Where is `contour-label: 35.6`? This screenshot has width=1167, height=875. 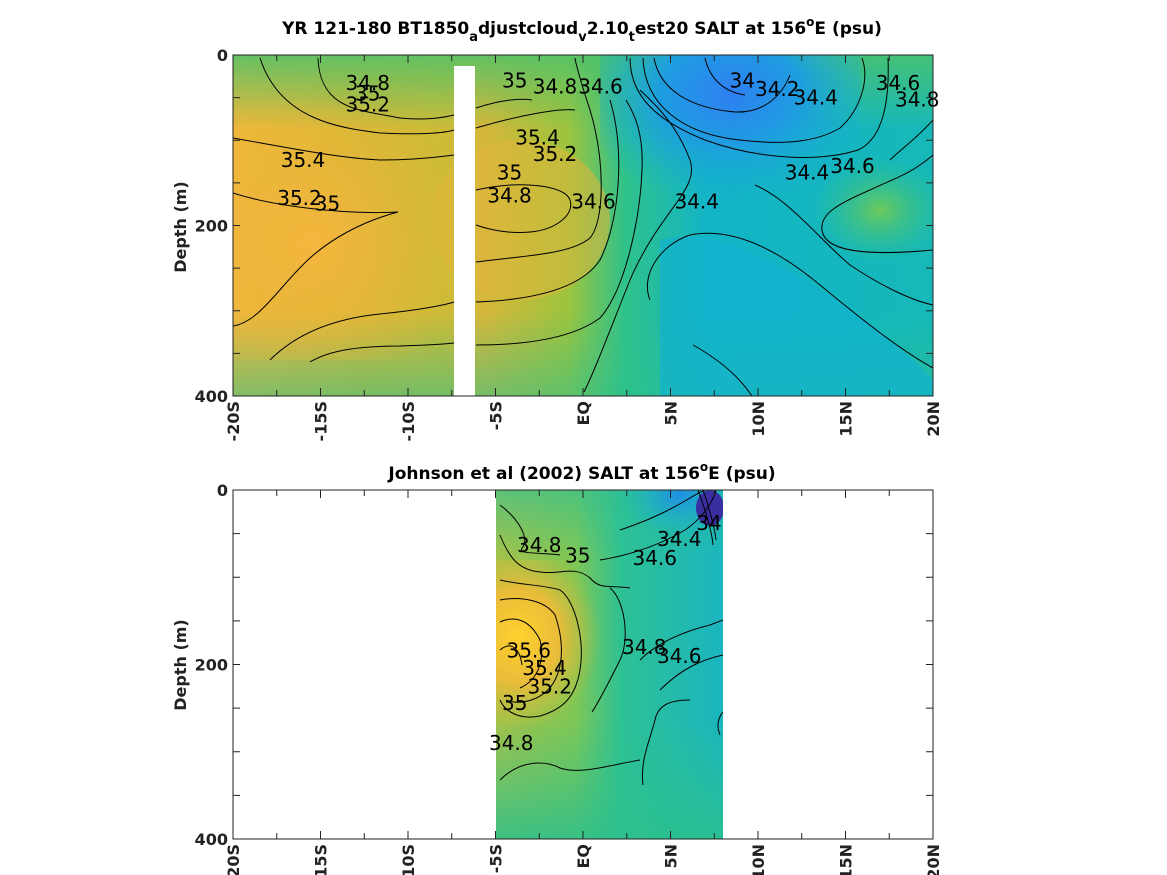 contour-label: 35.6 is located at coordinates (528, 651).